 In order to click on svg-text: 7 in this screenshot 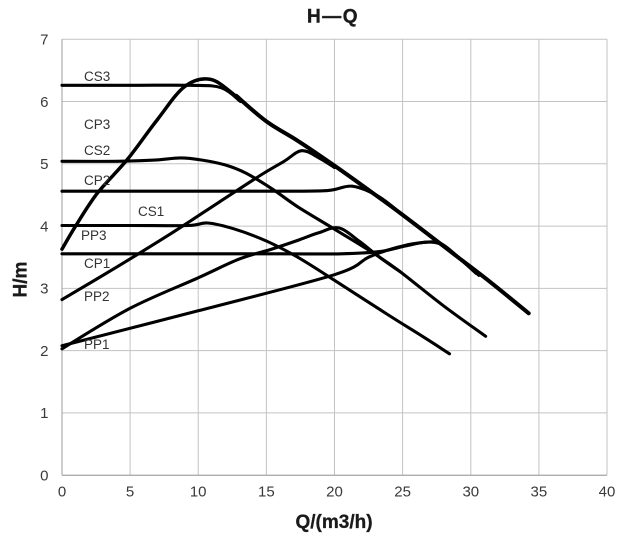, I will do `click(44, 40)`.